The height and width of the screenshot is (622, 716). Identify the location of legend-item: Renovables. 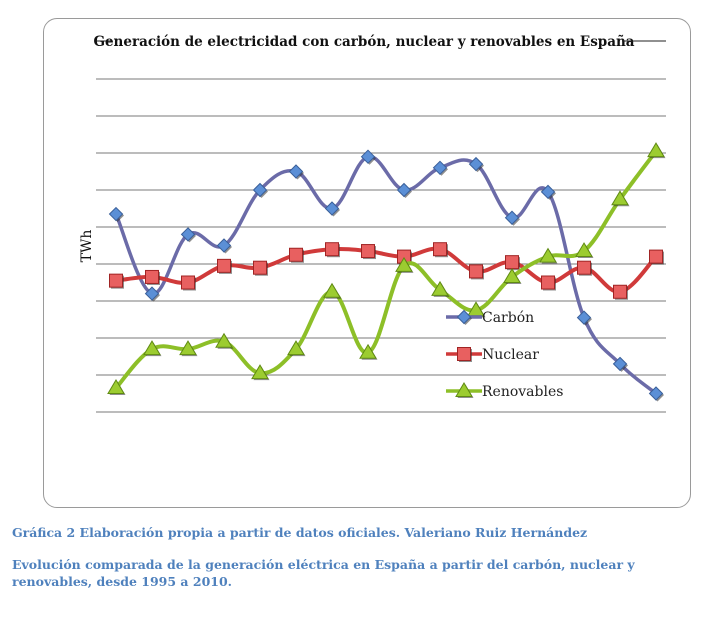
(504, 391).